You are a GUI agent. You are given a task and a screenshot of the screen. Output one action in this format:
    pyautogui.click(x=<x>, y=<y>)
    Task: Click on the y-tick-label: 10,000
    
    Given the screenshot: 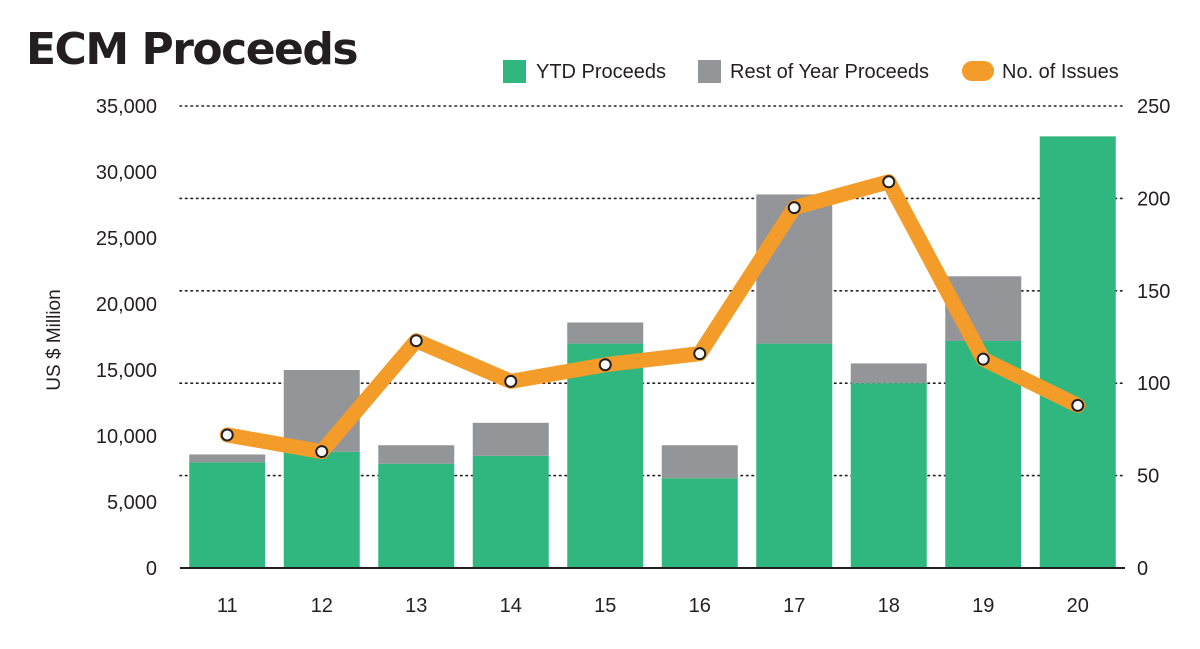 What is the action you would take?
    pyautogui.click(x=126, y=437)
    